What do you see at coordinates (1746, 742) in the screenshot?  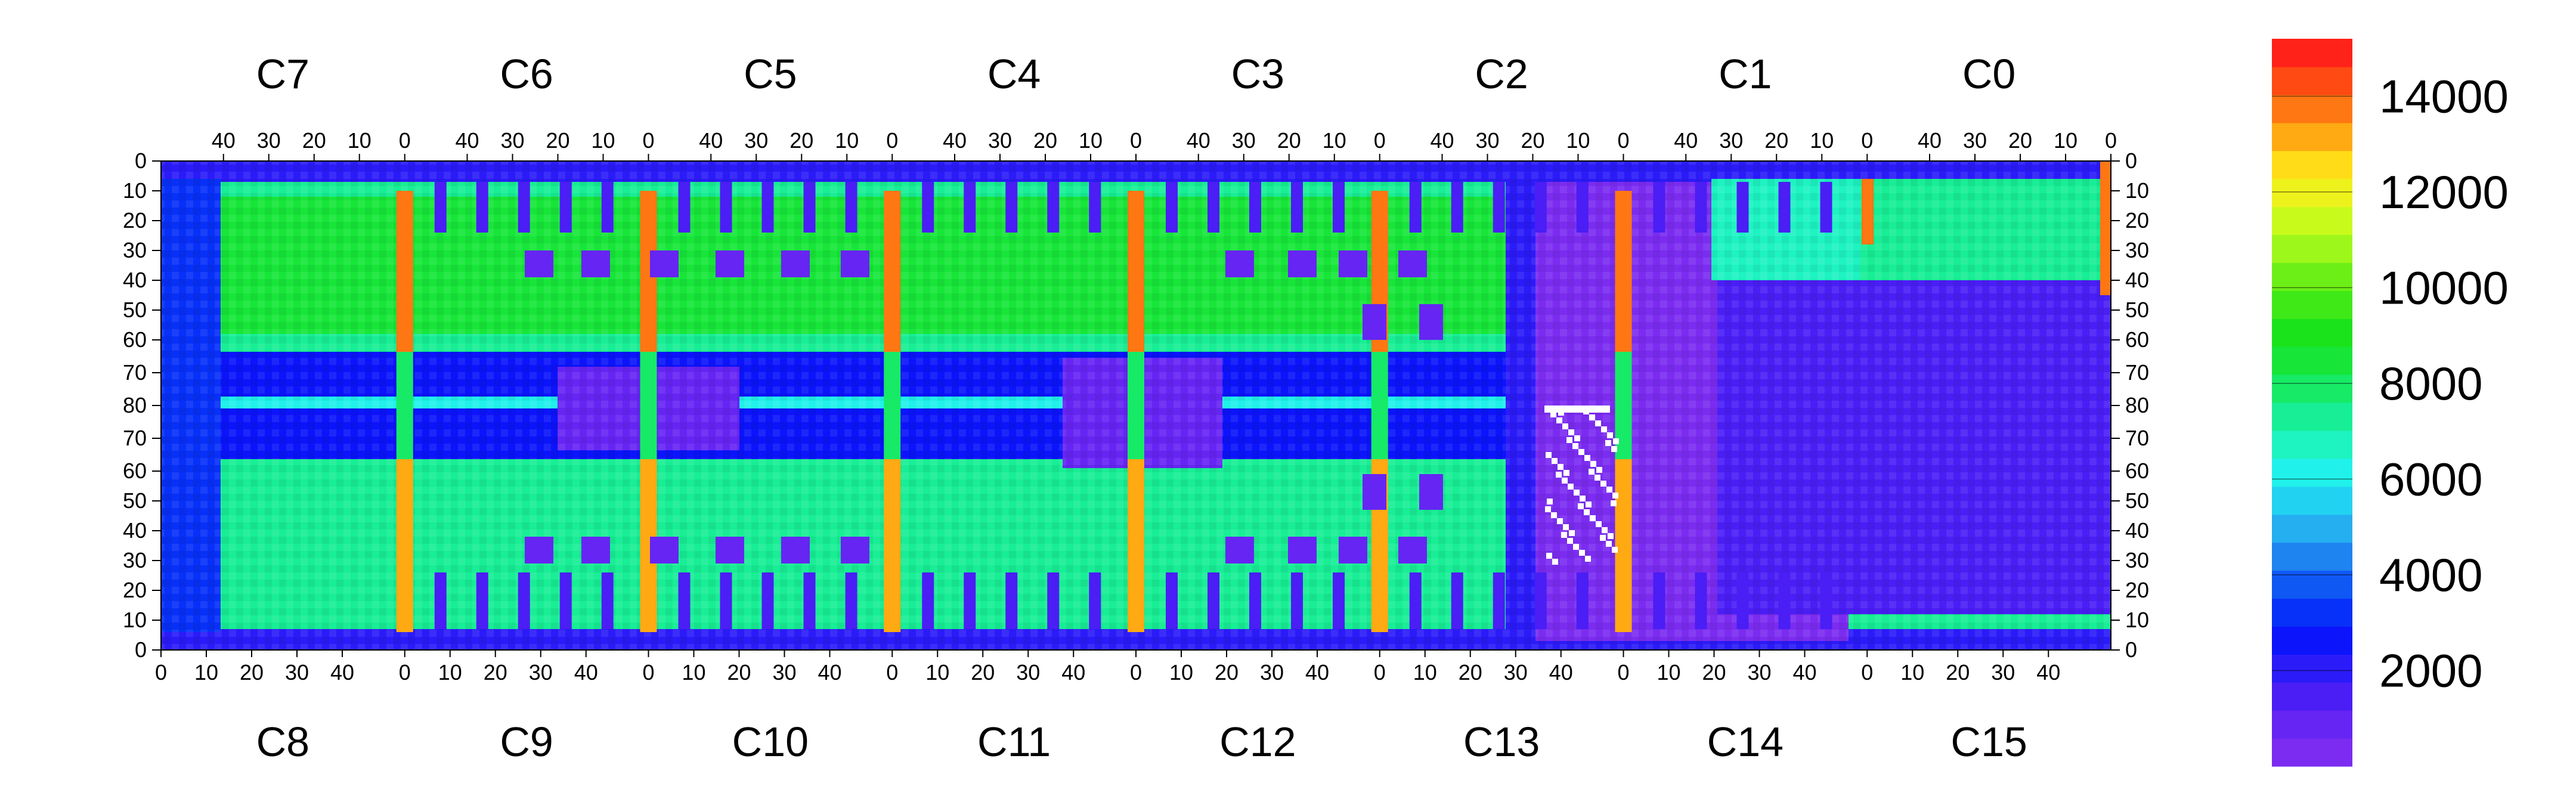 I see `chip-label-bottom: C14` at bounding box center [1746, 742].